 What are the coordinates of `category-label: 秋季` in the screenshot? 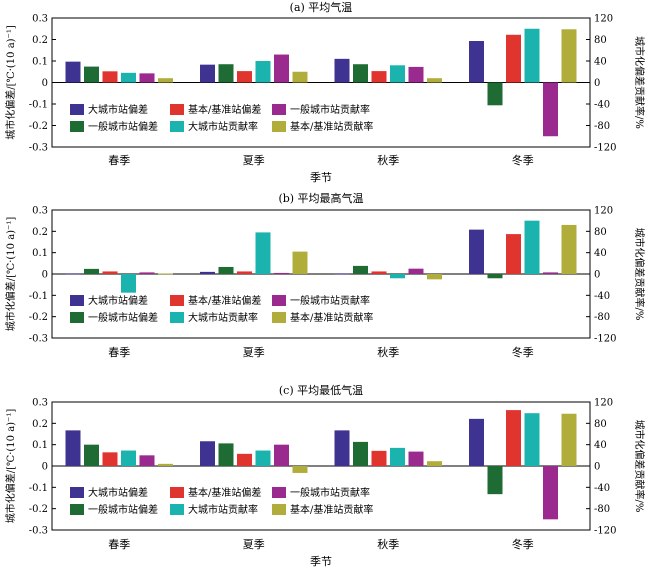 It's located at (388, 352).